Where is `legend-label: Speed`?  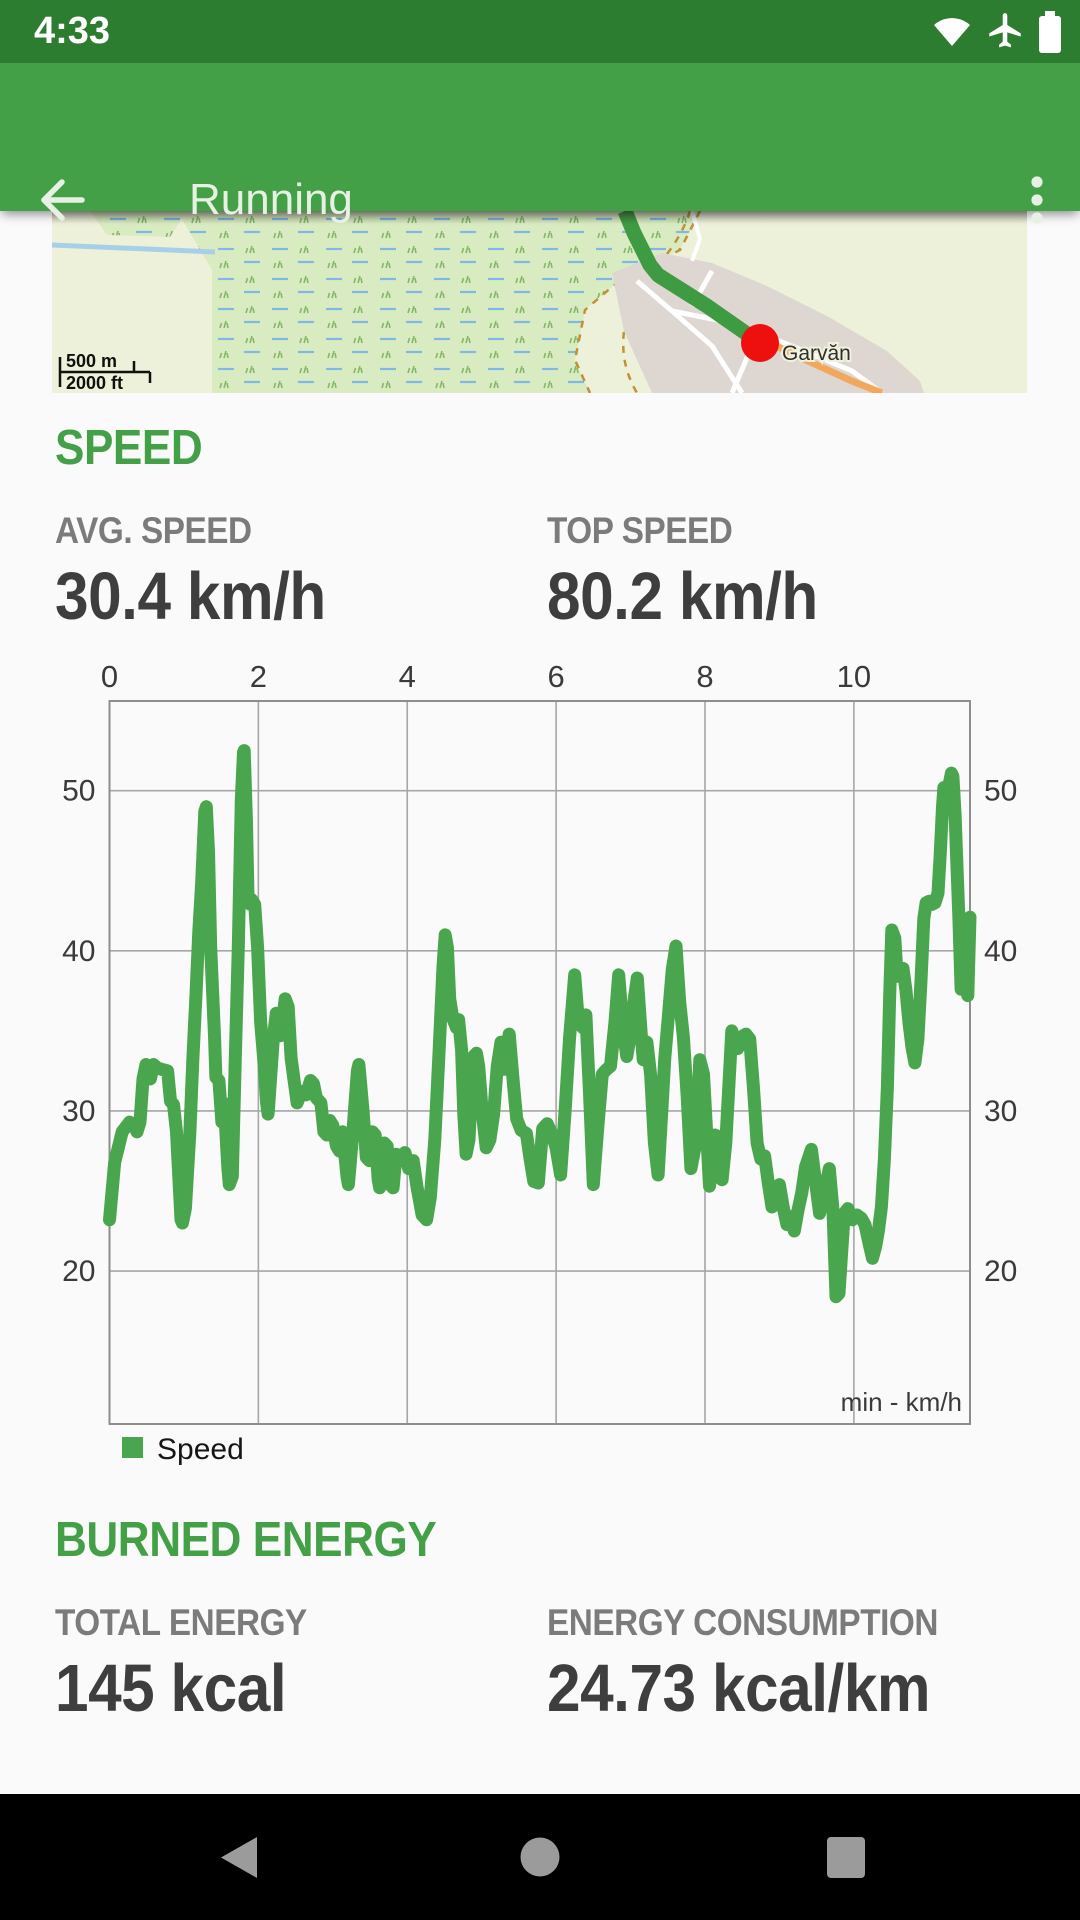 legend-label: Speed is located at coordinates (200, 1449).